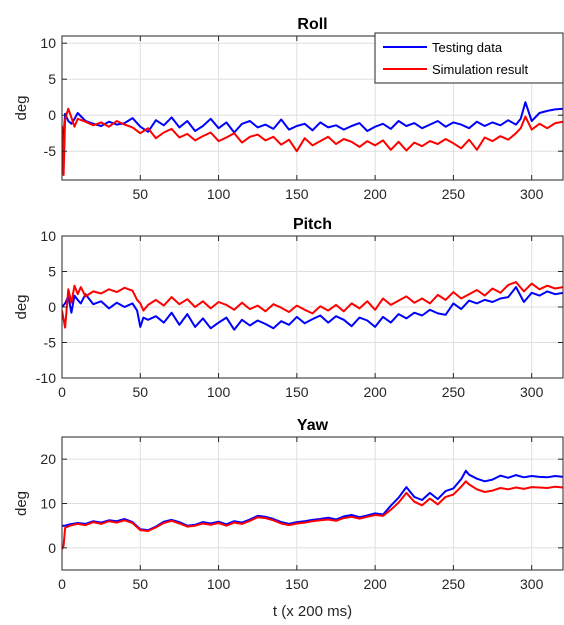 This screenshot has height=625, width=564. What do you see at coordinates (312, 611) in the screenshot?
I see `x-axis-label: t (x 200 ms)` at bounding box center [312, 611].